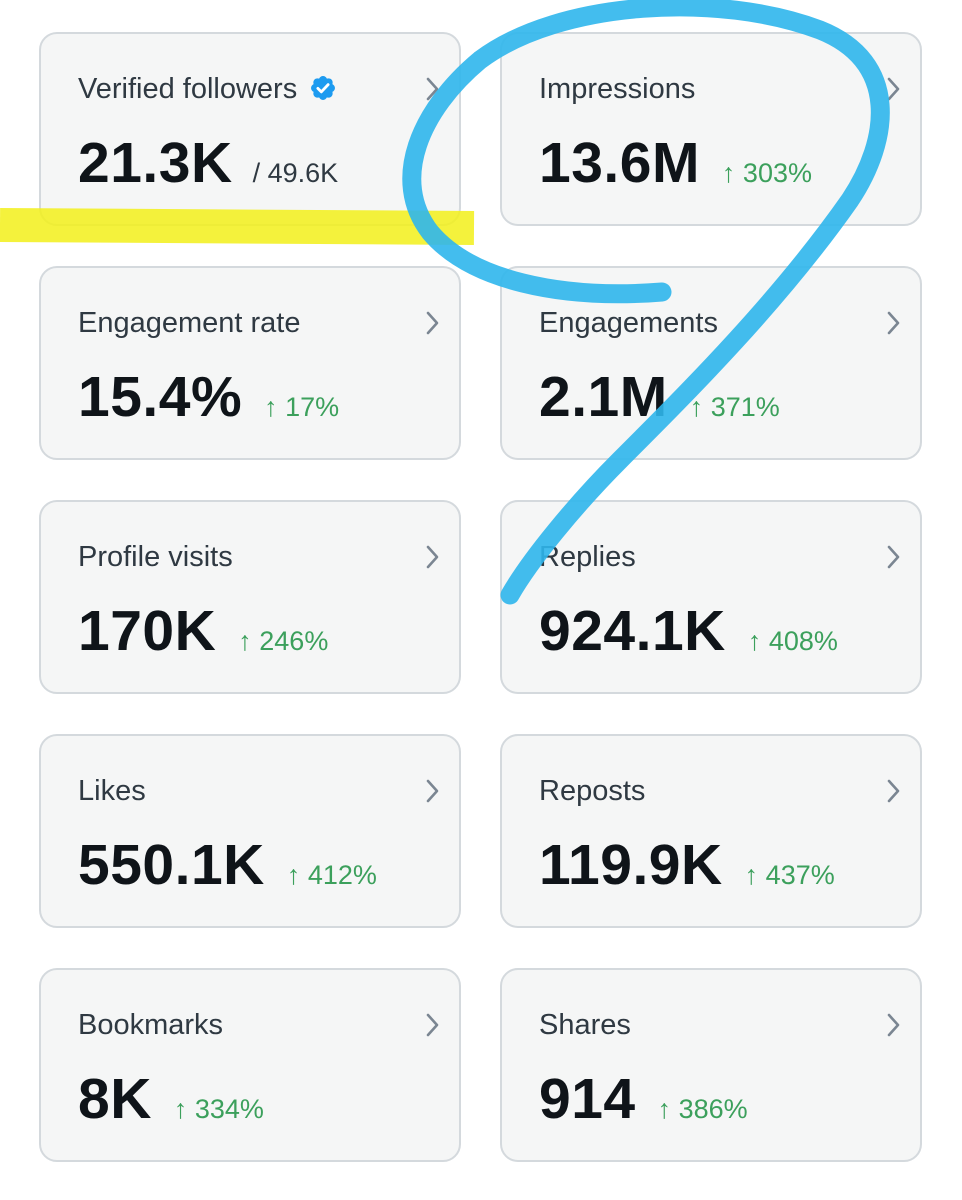  I want to click on metric-change: ↑ 437%, so click(789, 875).